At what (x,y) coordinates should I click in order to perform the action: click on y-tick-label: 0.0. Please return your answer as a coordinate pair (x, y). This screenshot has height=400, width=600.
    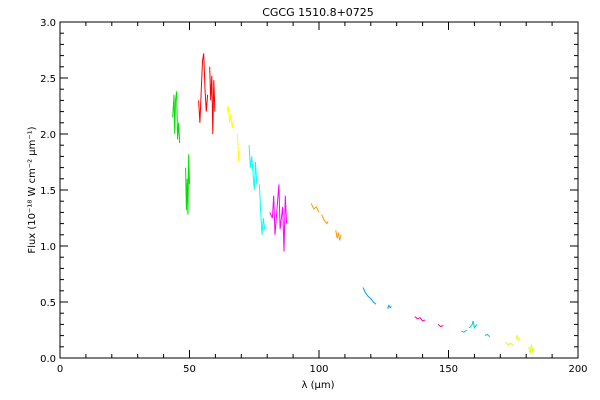
    Looking at the image, I should click on (48, 359).